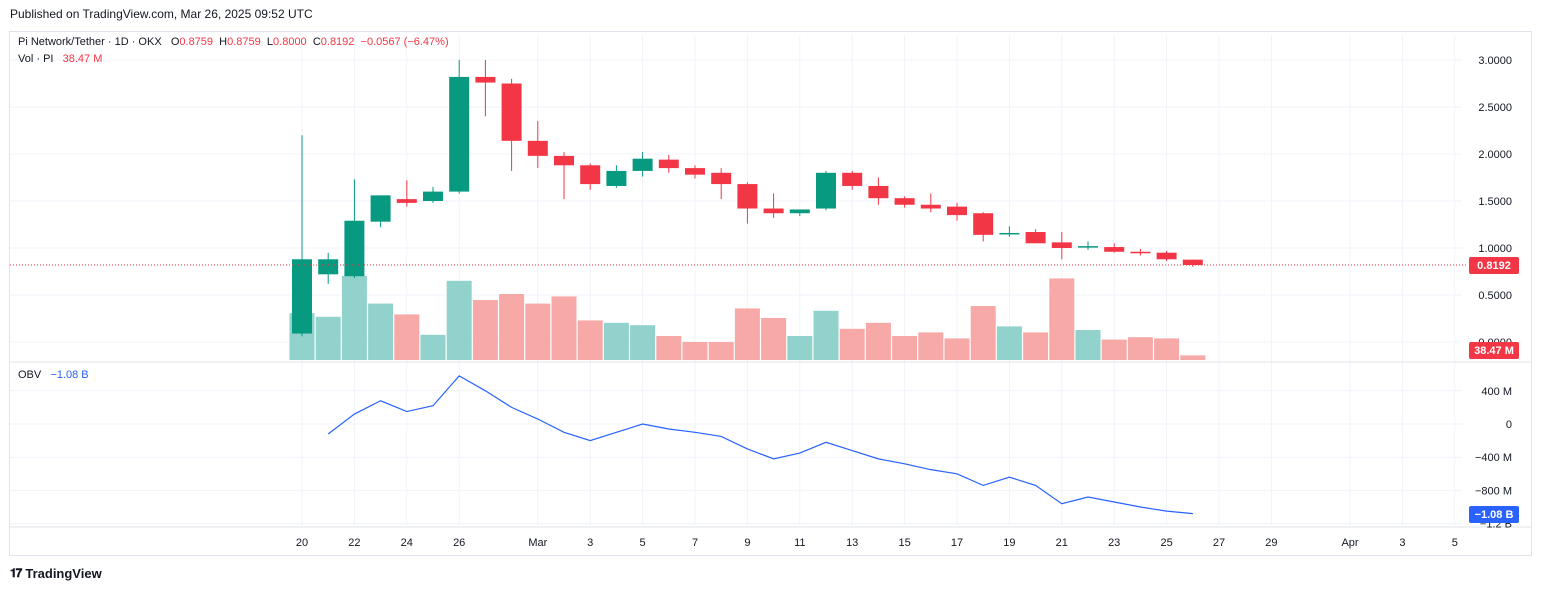  What do you see at coordinates (1509, 425) in the screenshot?
I see `obv-tick-label: 0` at bounding box center [1509, 425].